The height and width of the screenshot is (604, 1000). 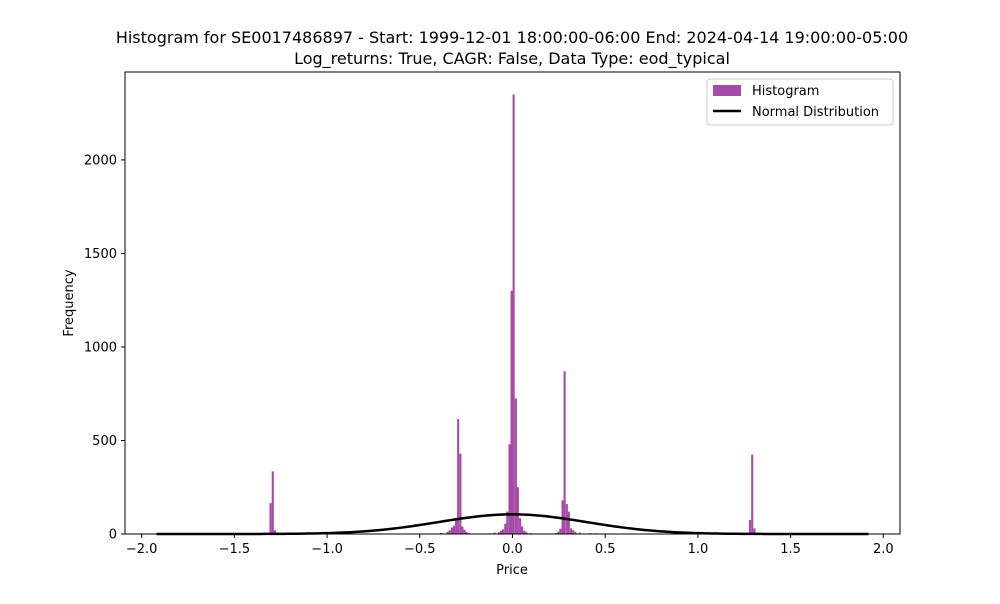 I want to click on legend: Histogram Normal Distribution, so click(x=800, y=102).